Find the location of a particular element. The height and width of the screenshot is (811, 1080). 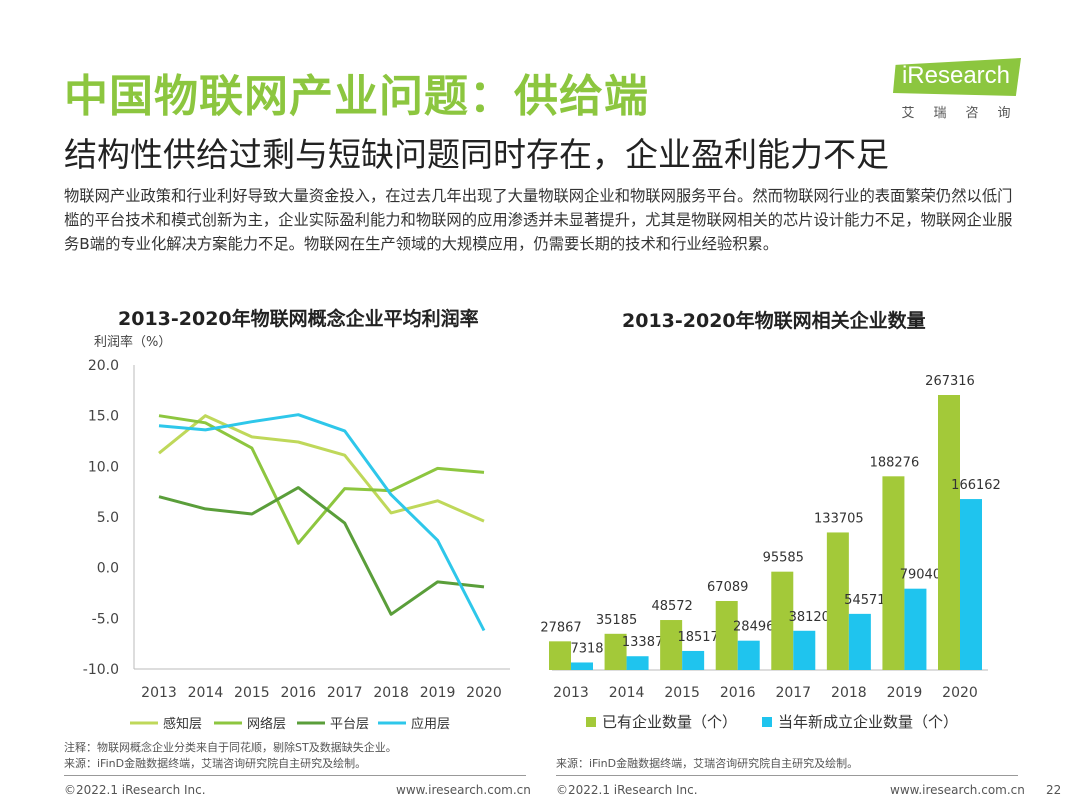

footer-divider-left is located at coordinates (295, 775).